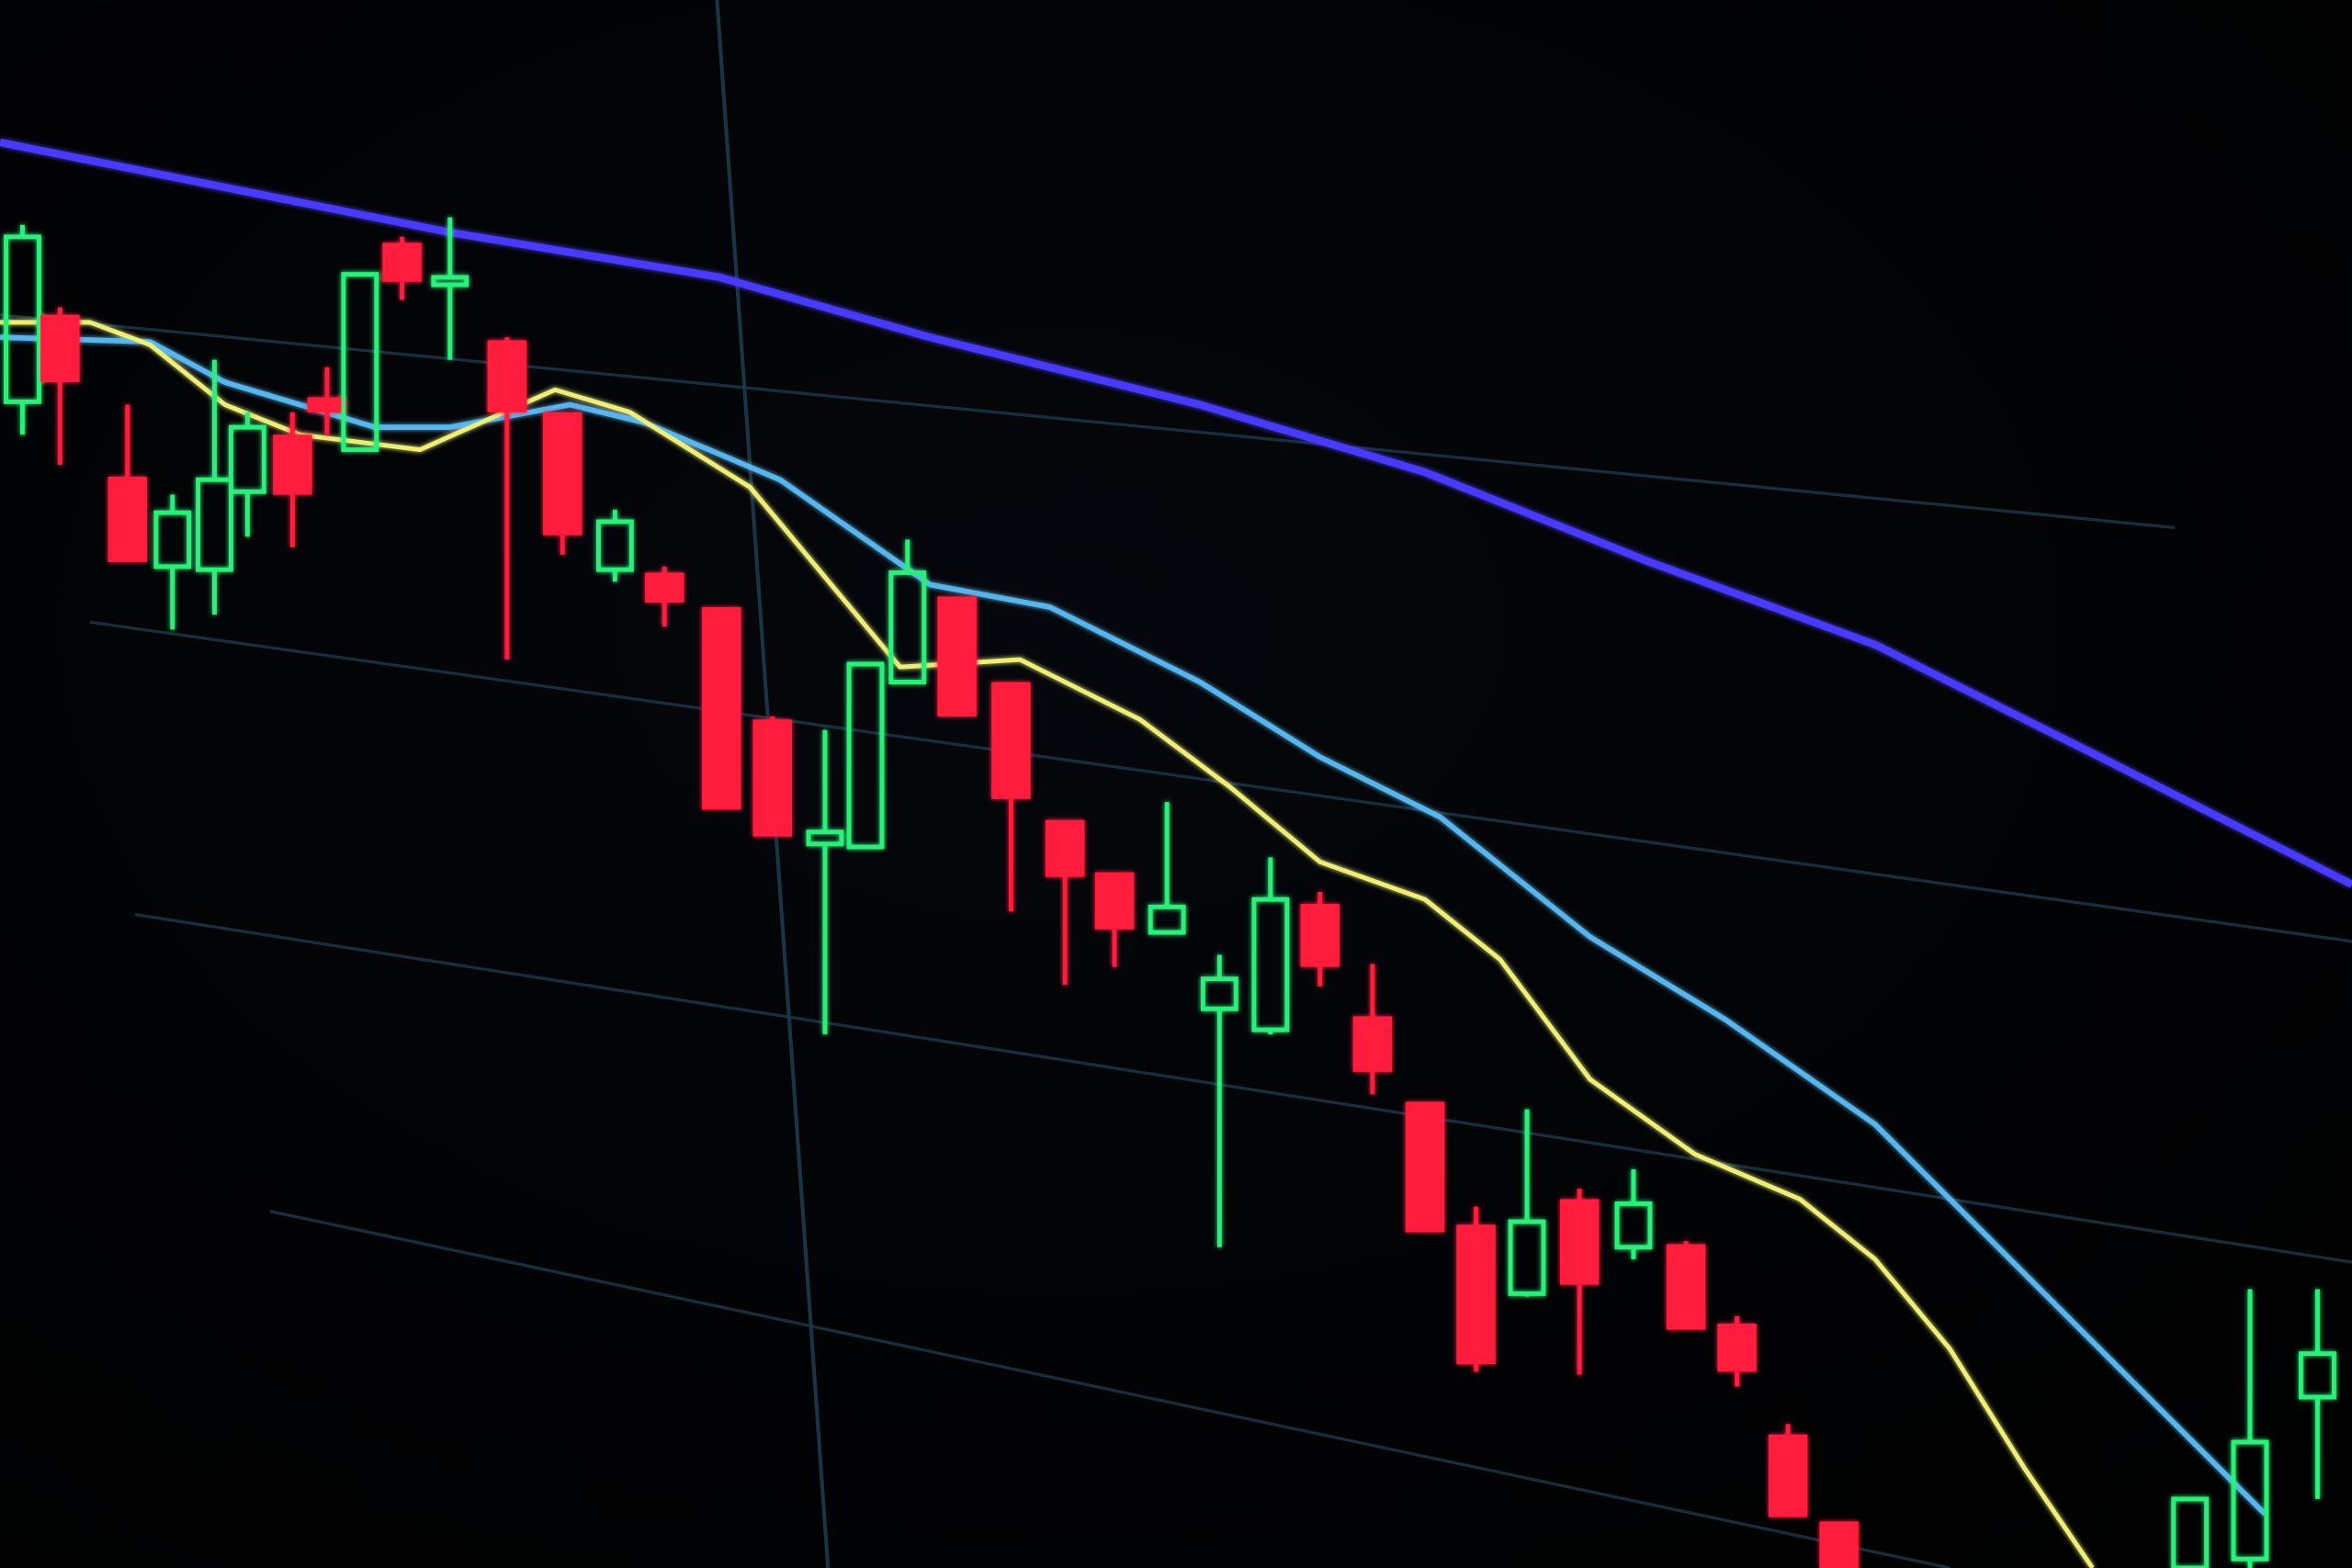  Describe the element at coordinates (1088, 421) in the screenshot. I see `grid-line-horizontal` at that location.